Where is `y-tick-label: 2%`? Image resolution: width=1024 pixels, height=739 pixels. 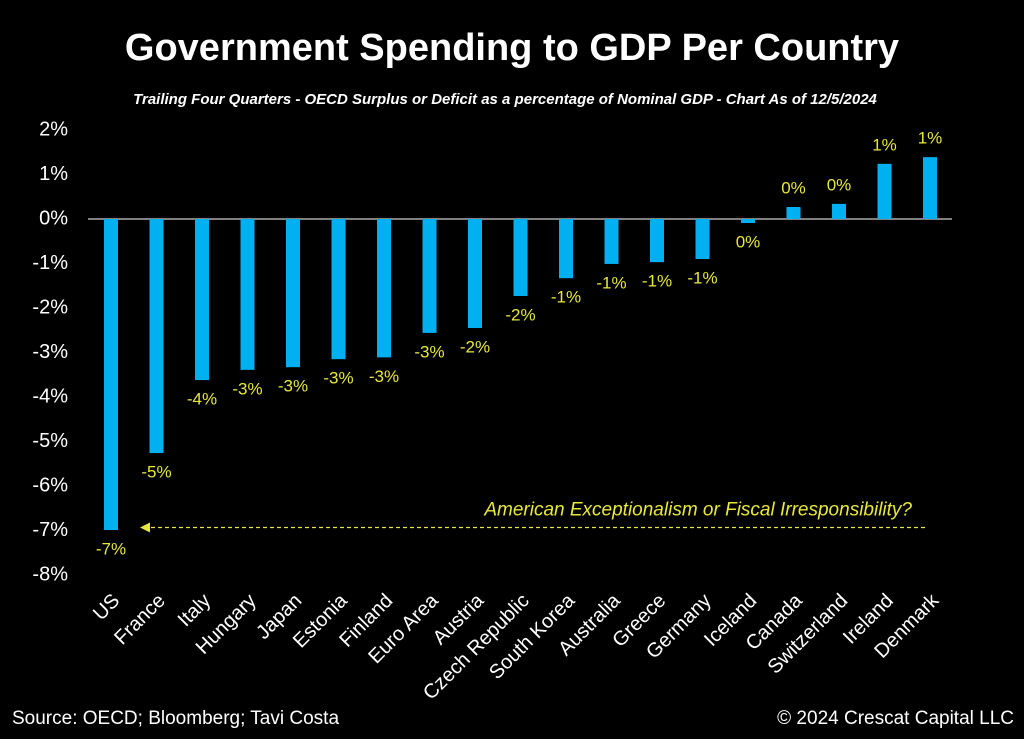 y-tick-label: 2% is located at coordinates (53, 129).